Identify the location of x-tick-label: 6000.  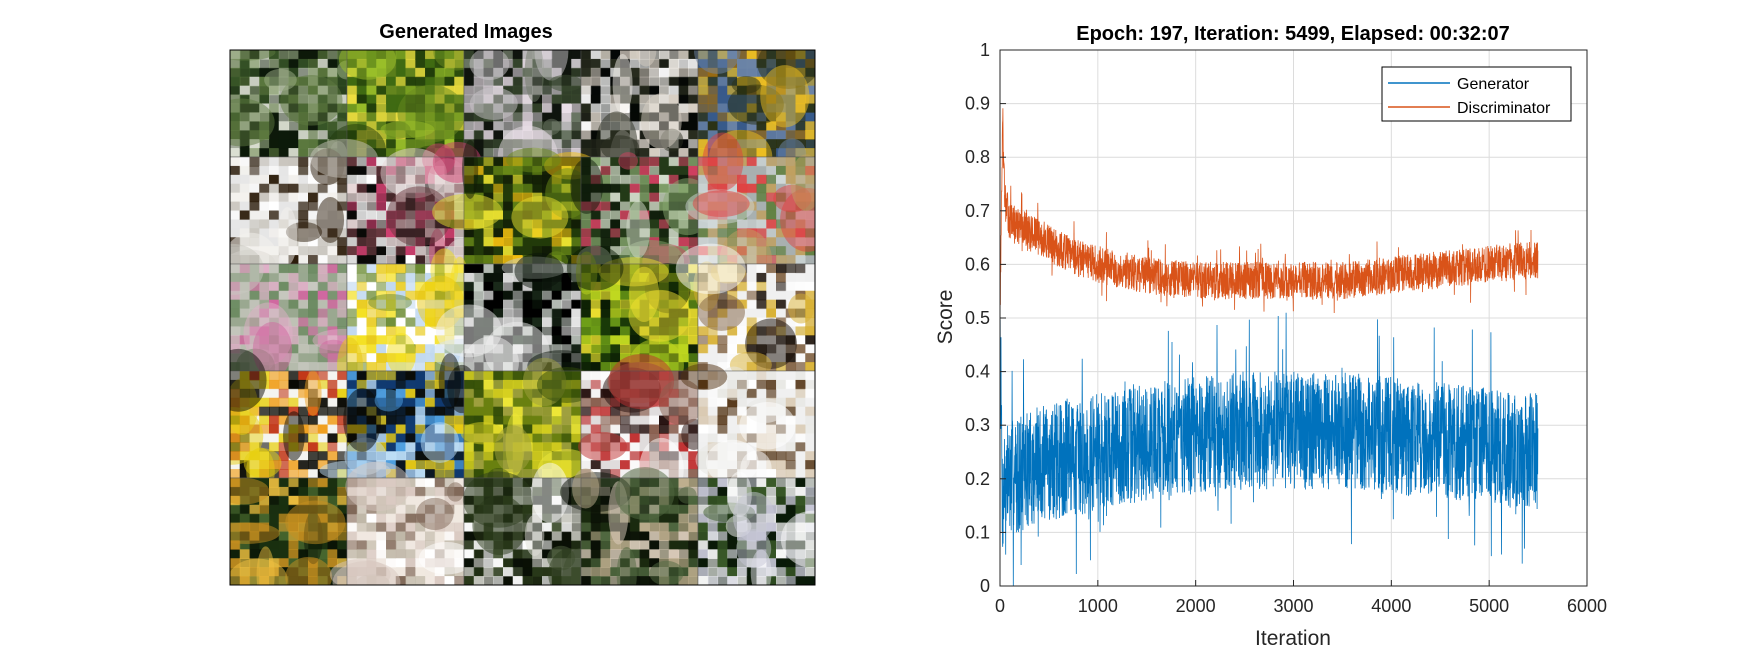
(1587, 606).